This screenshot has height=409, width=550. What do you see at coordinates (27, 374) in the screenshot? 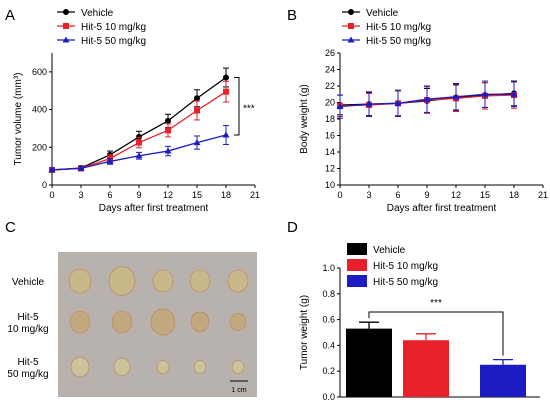
I see `photo-row-label-line: 50 mg/kg` at bounding box center [27, 374].